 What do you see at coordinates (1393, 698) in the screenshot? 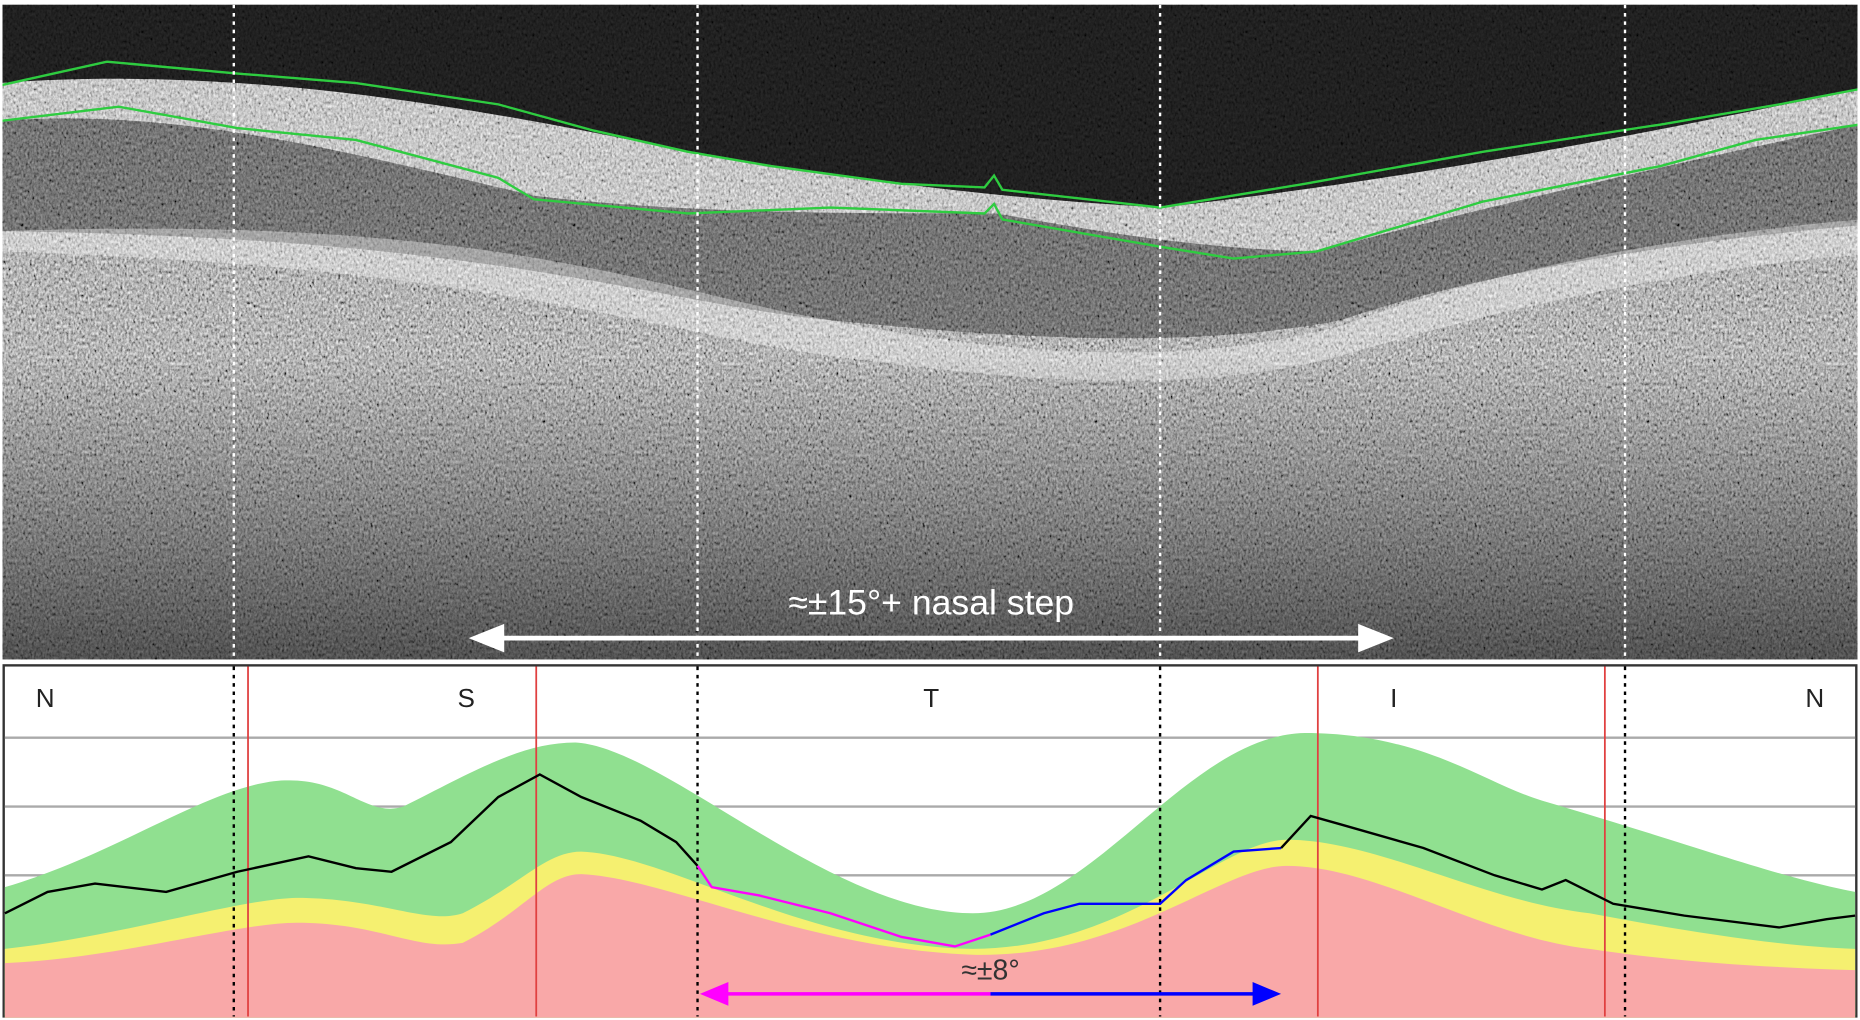
I see `sector-label: I` at bounding box center [1393, 698].